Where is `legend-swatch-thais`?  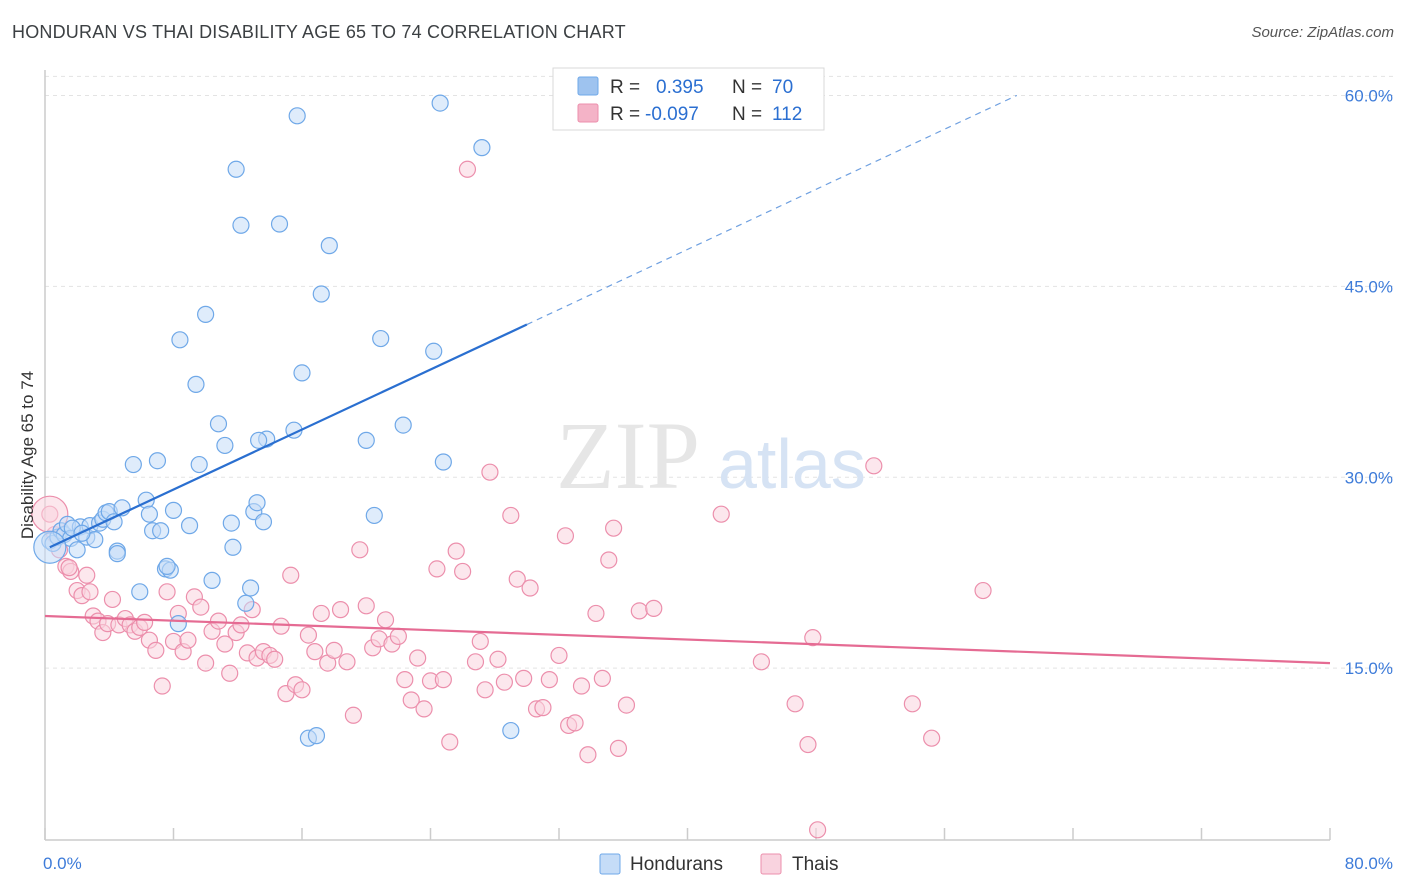 legend-swatch-thais is located at coordinates (588, 113).